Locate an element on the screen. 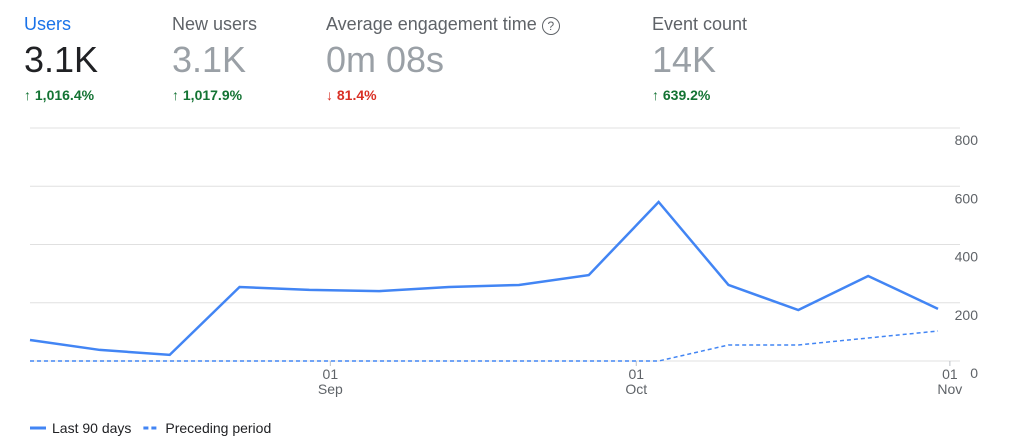 The height and width of the screenshot is (445, 1024). metric-value: 0m 08s is located at coordinates (385, 59).